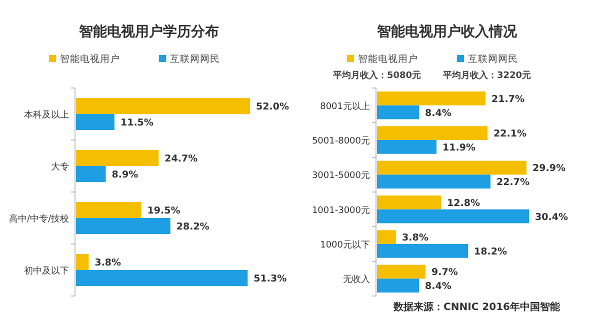 This screenshot has width=596, height=334. Describe the element at coordinates (271, 279) in the screenshot. I see `data-label: 51.3%` at that location.